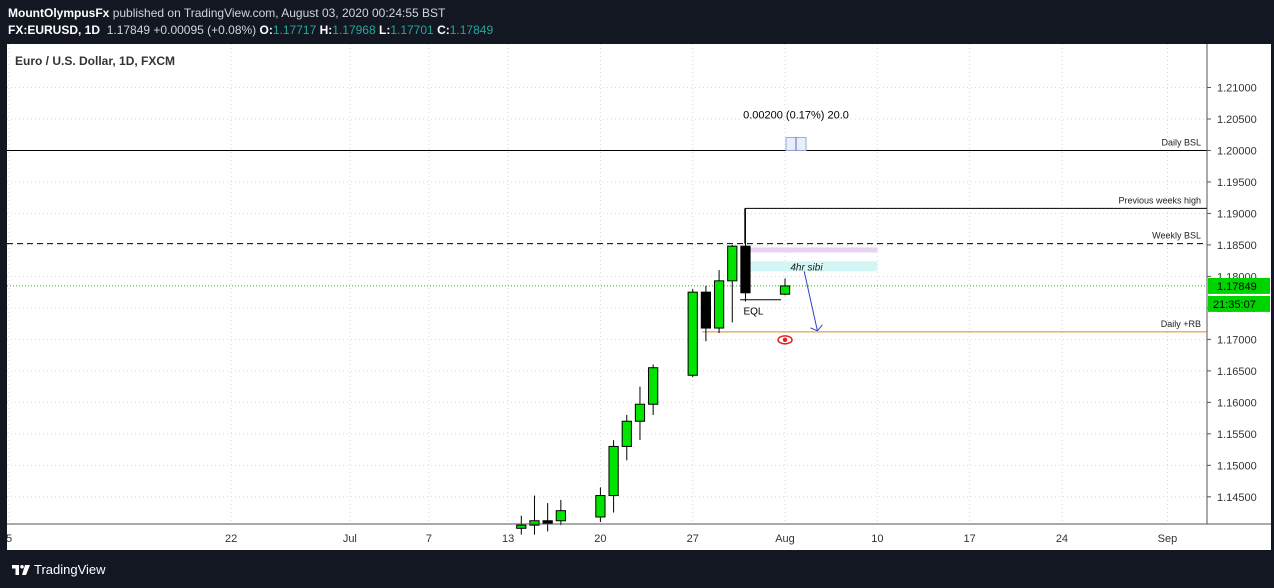  I want to click on time-tick-label: Aug, so click(785, 539).